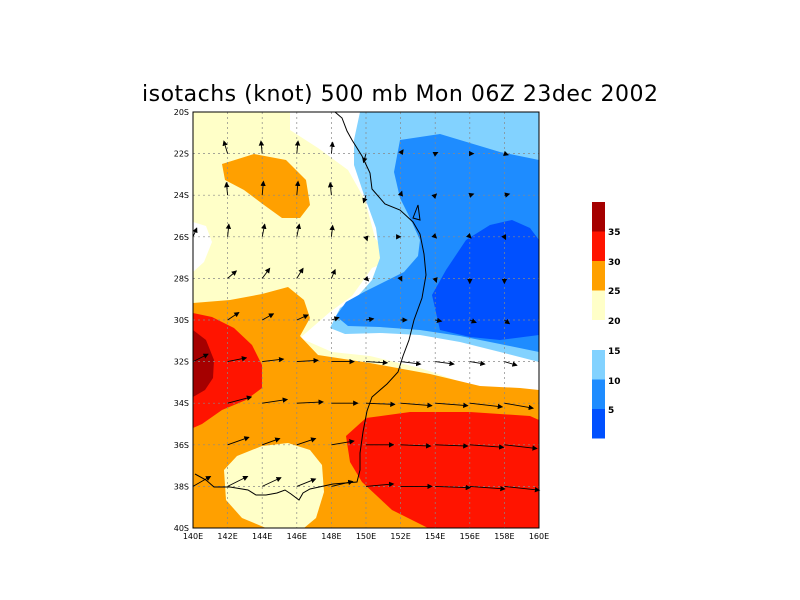 This screenshot has width=800, height=600. Describe the element at coordinates (181, 362) in the screenshot. I see `lat-tick-label: 32S` at that location.